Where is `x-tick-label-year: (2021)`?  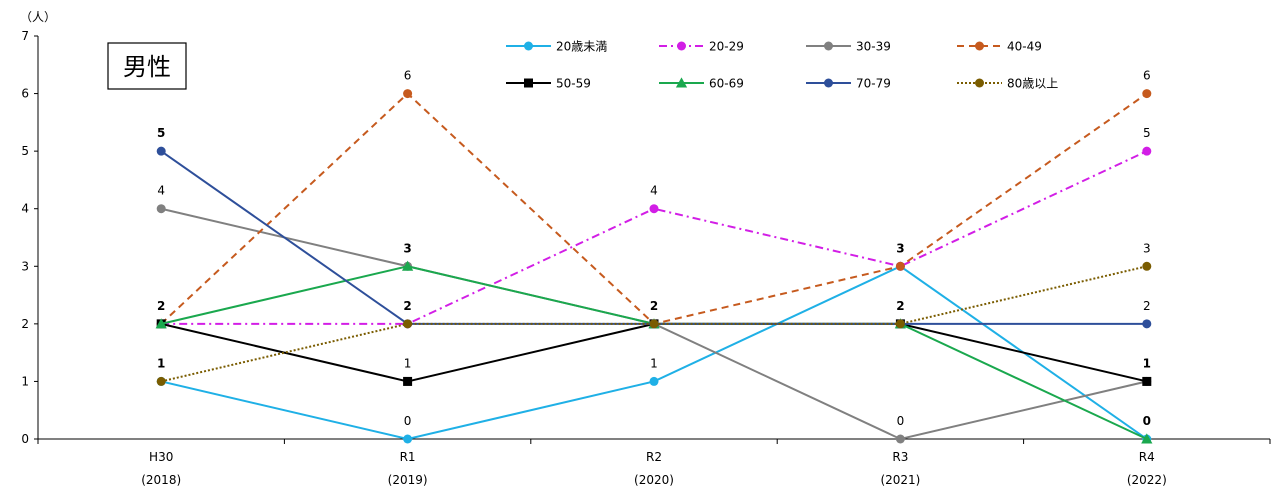
x-tick-label-year: (2021) is located at coordinates (900, 480).